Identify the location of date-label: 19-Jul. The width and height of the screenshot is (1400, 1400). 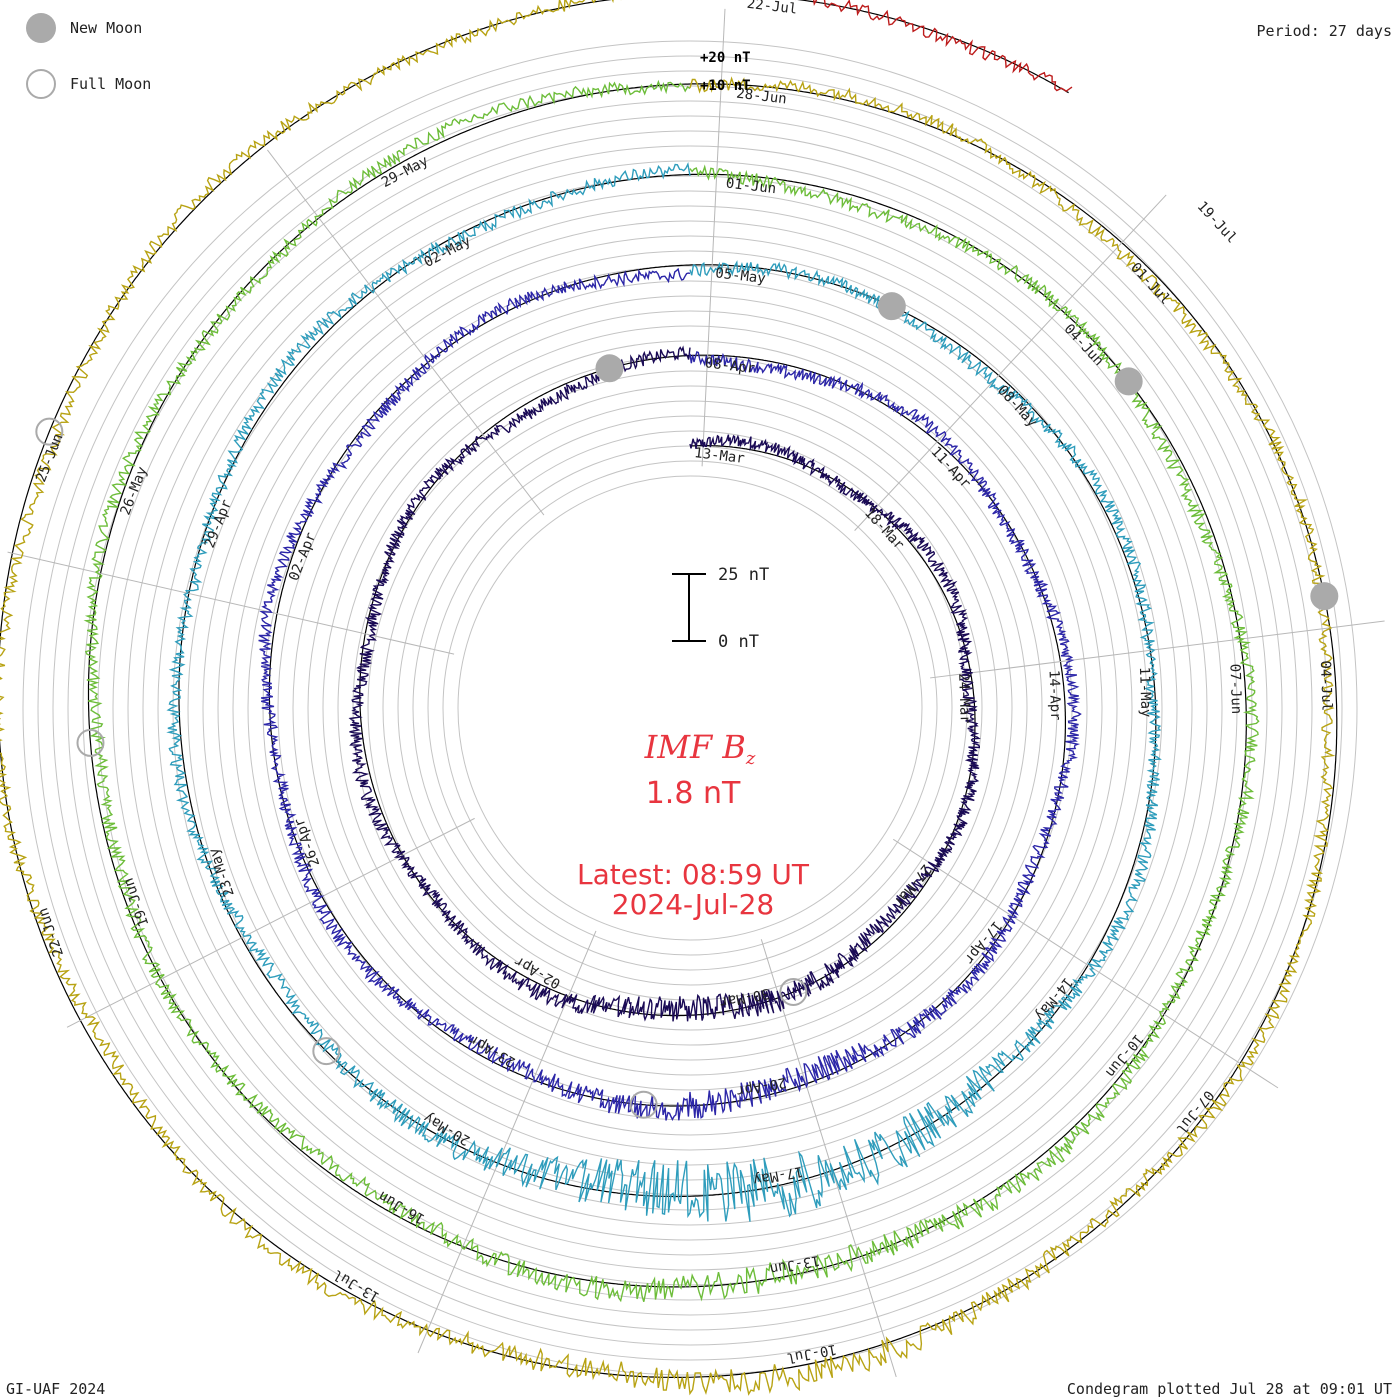
(1217, 222).